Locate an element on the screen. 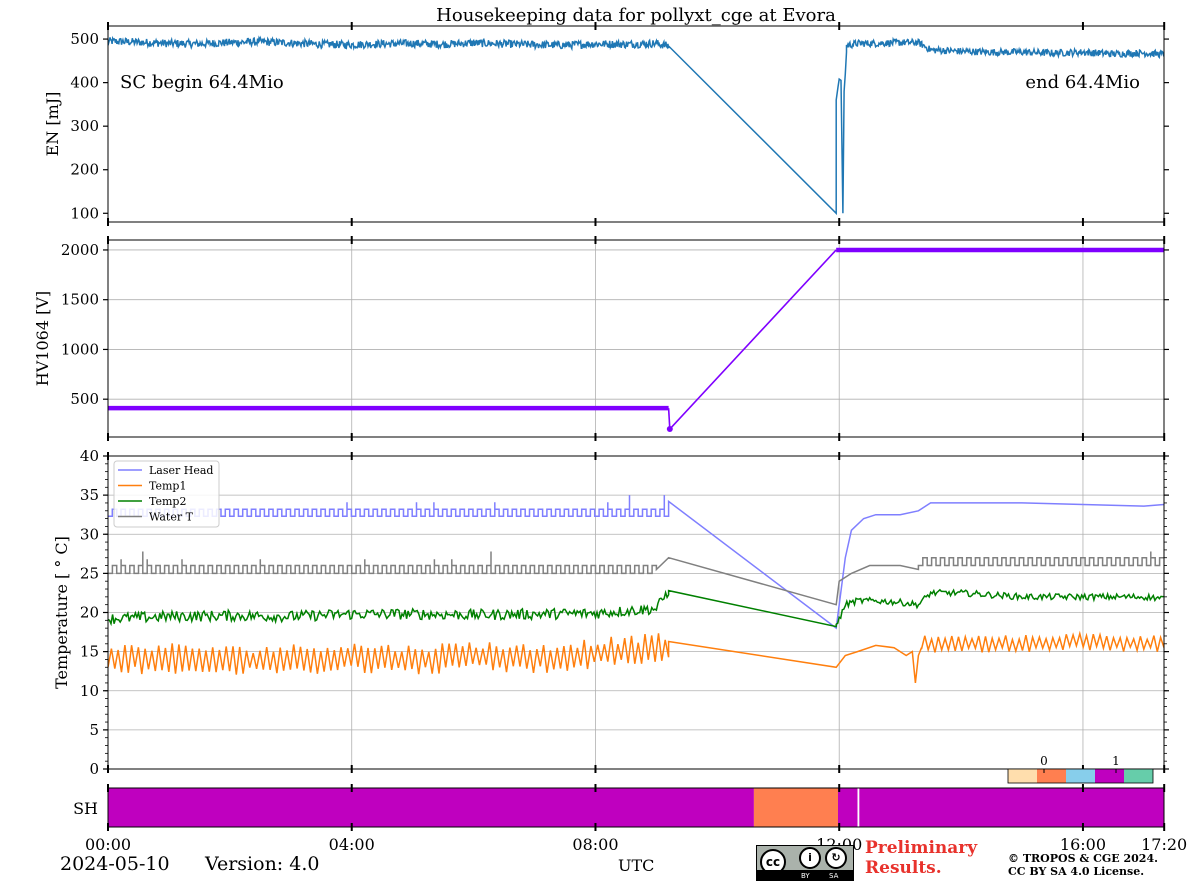 This screenshot has width=1200, height=881. y-tick-label: 35 is located at coordinates (89, 495).